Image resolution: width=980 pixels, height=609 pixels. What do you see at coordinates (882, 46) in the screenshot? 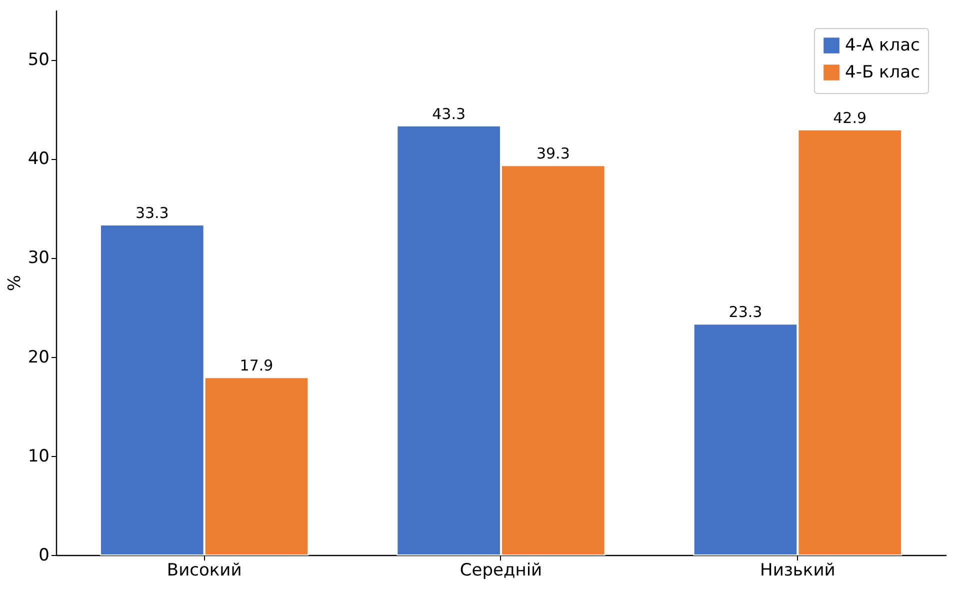
I see `legend-label: 4-А клас` at bounding box center [882, 46].